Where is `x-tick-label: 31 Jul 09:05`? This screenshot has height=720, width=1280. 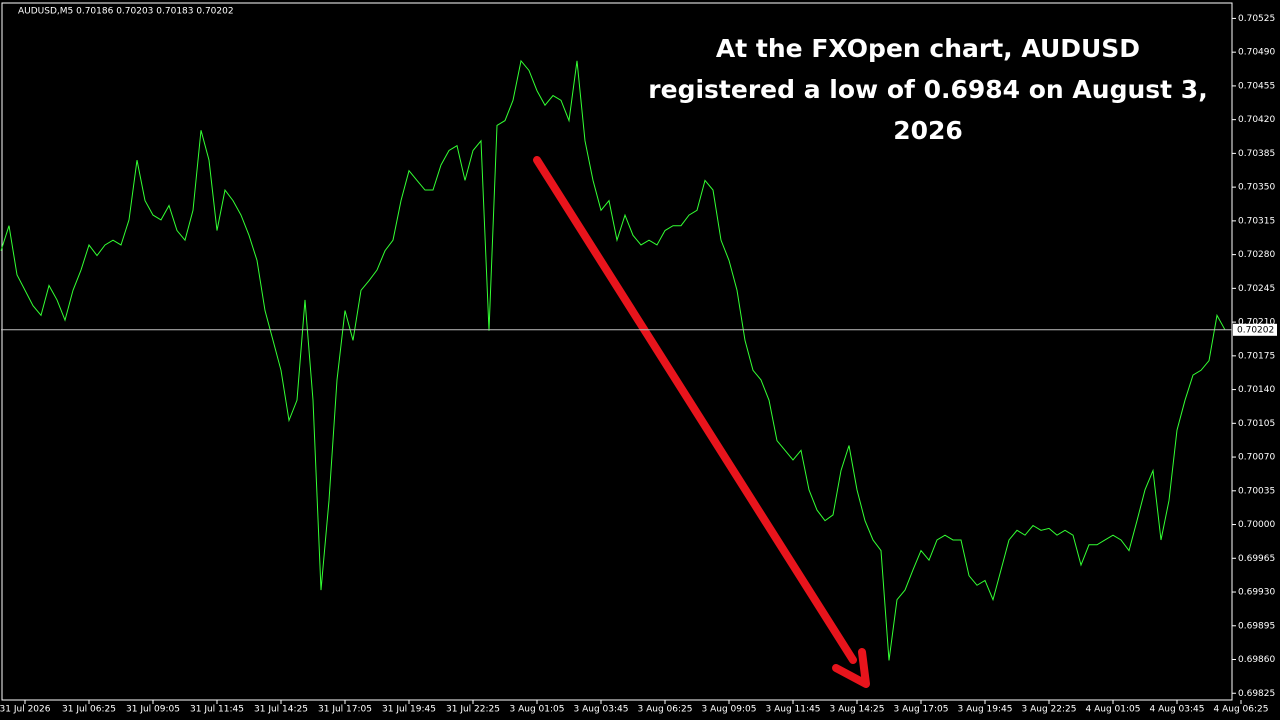 x-tick-label: 31 Jul 09:05 is located at coordinates (153, 710).